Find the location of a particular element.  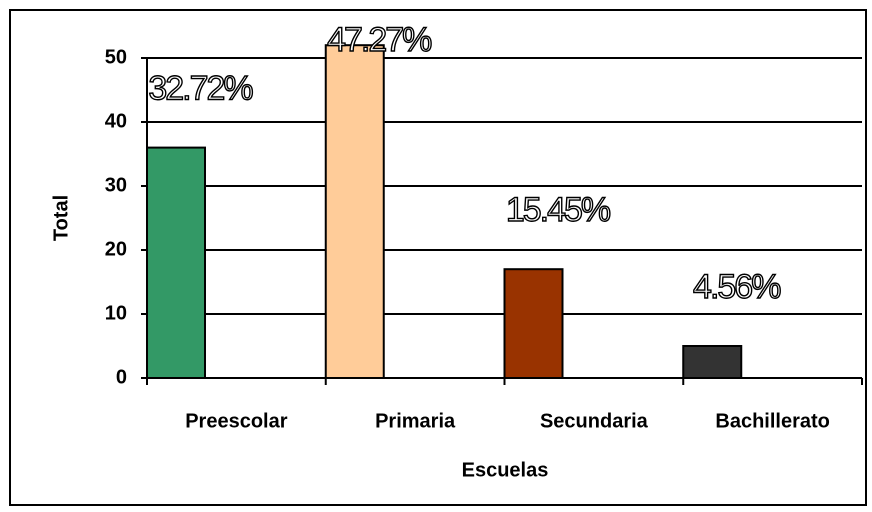

y-tick-label: 20 is located at coordinates (116, 249).